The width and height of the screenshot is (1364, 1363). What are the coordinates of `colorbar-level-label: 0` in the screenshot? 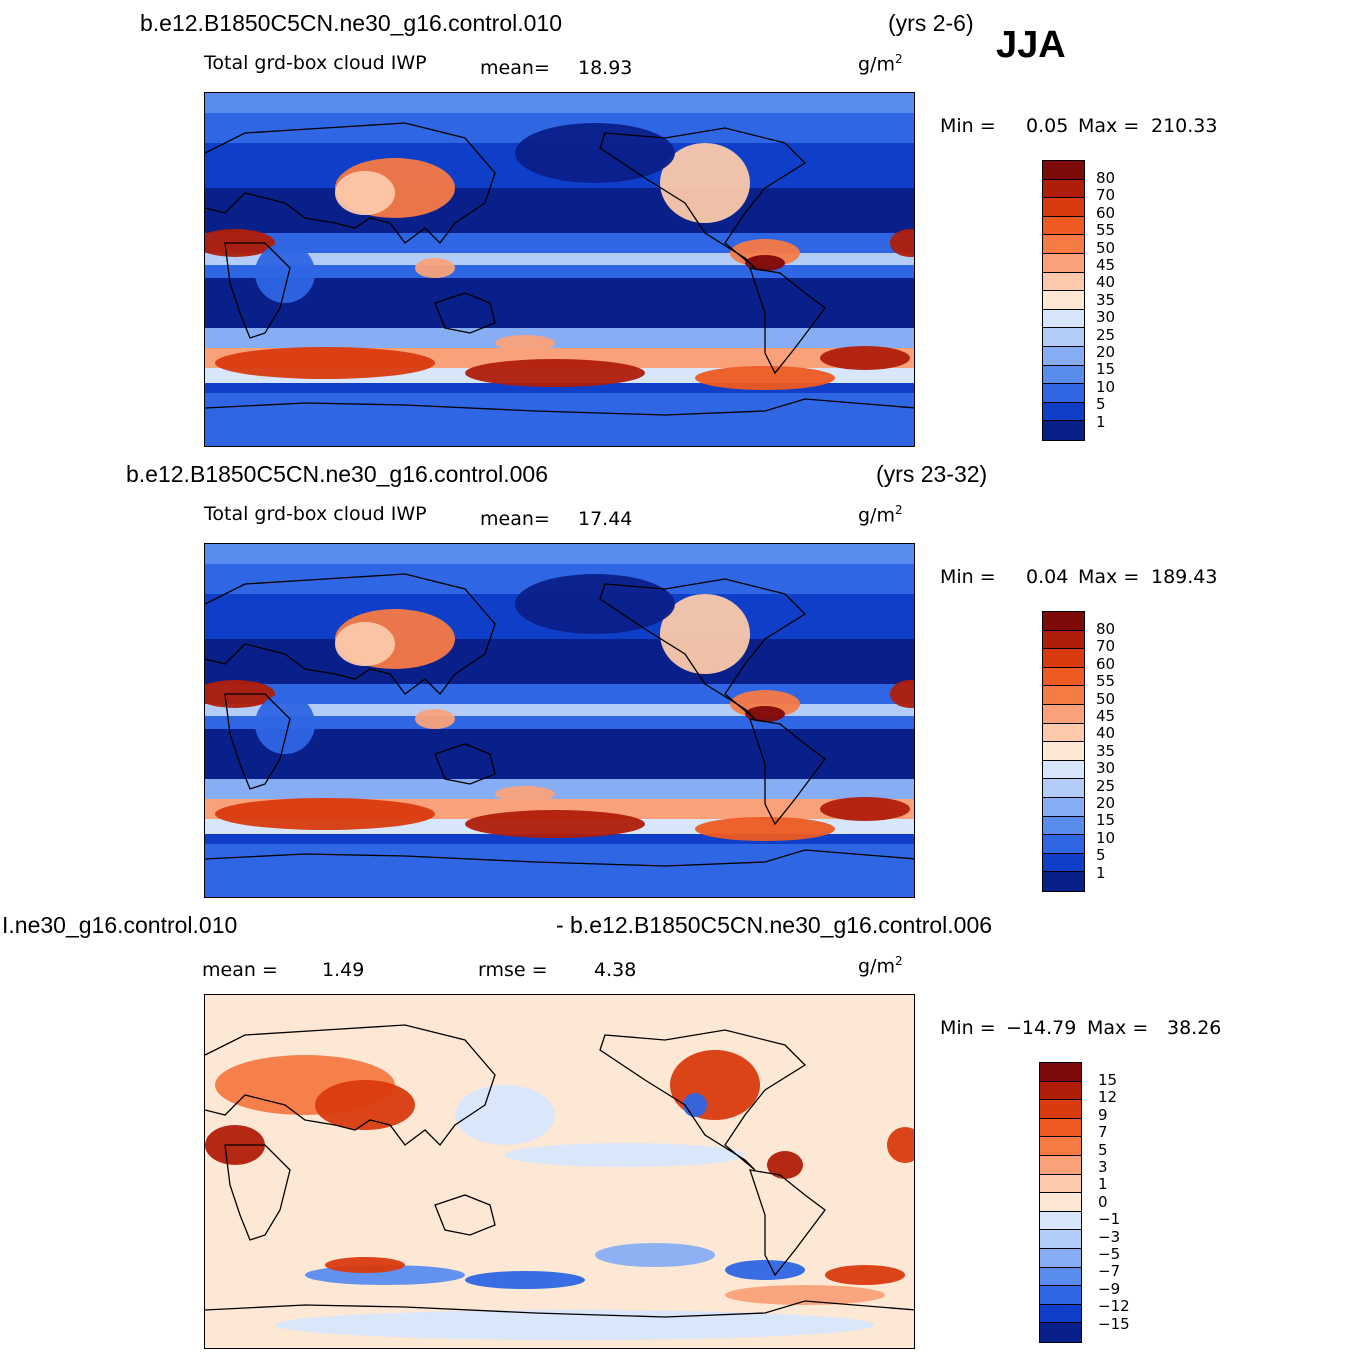 It's located at (1103, 1201).